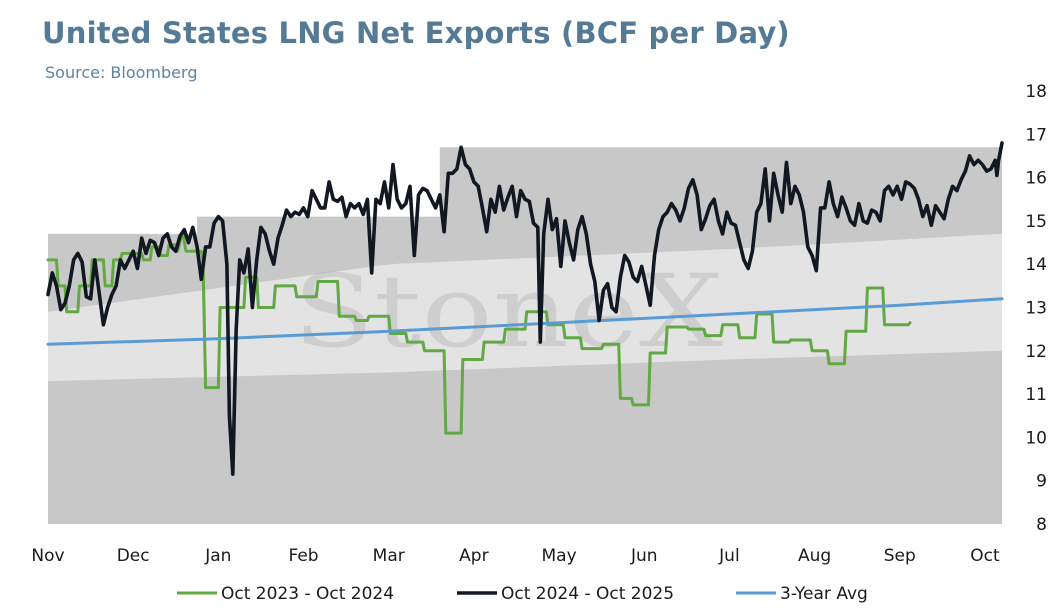 This screenshot has height=613, width=1058. What do you see at coordinates (824, 594) in the screenshot?
I see `legend-label-3: 3-Year Avg` at bounding box center [824, 594].